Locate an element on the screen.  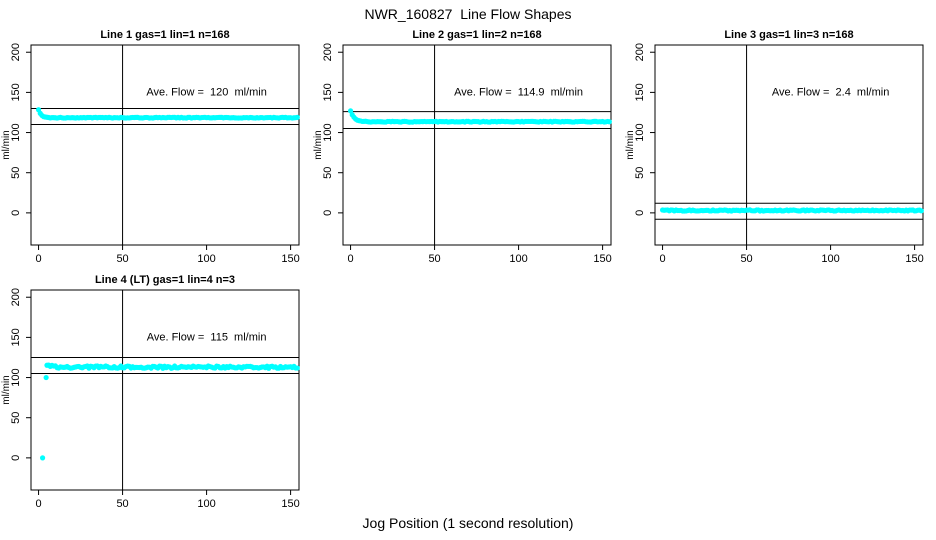
figure-xlabel: Jog Position (1 second resolution) is located at coordinates (468, 523).